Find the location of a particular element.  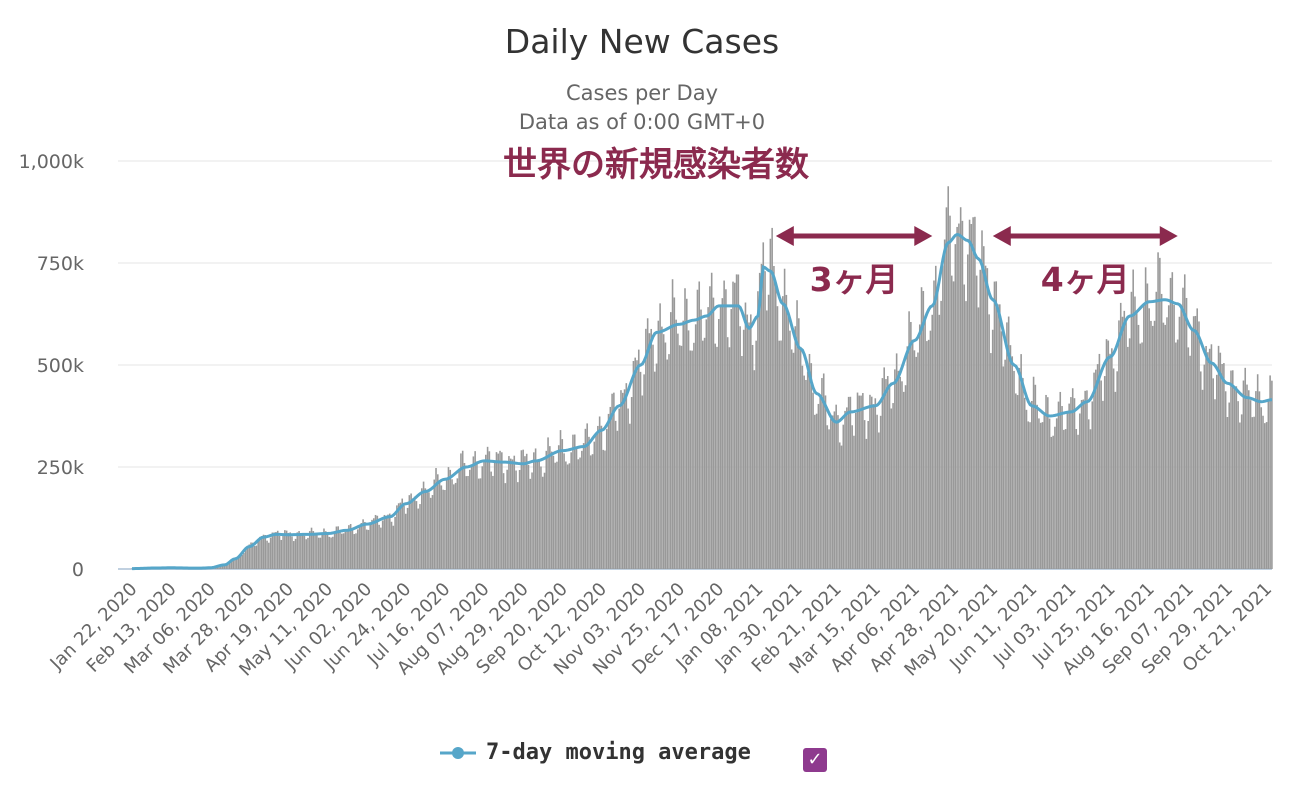

legend-checkbox: ✓ is located at coordinates (815, 760).